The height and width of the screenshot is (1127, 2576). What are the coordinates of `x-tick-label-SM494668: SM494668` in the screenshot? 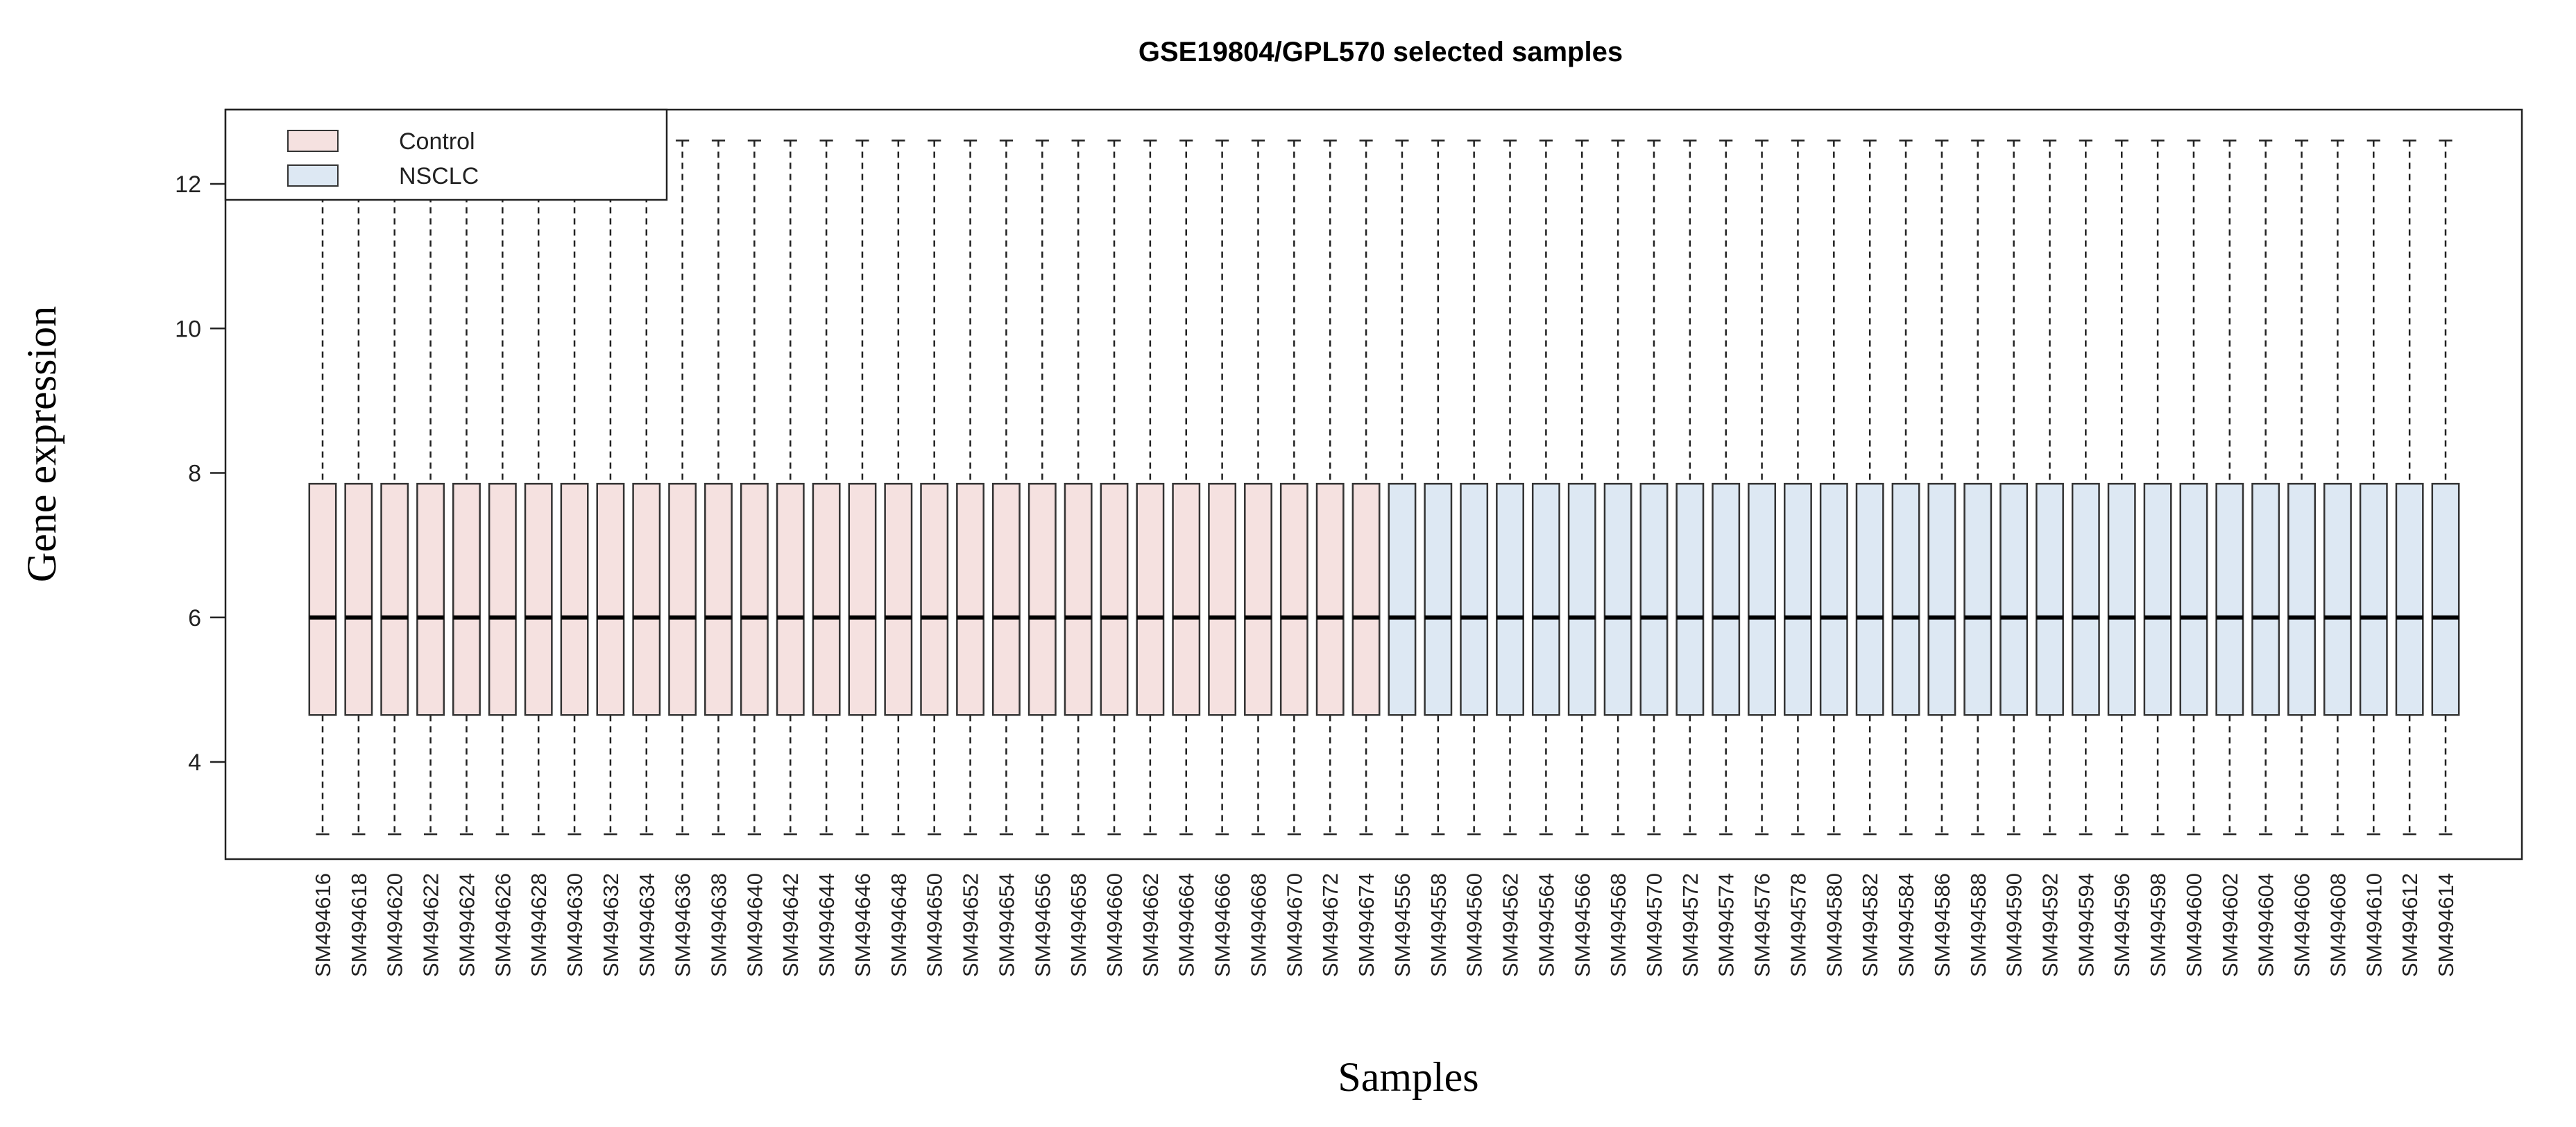 It's located at (1258, 925).